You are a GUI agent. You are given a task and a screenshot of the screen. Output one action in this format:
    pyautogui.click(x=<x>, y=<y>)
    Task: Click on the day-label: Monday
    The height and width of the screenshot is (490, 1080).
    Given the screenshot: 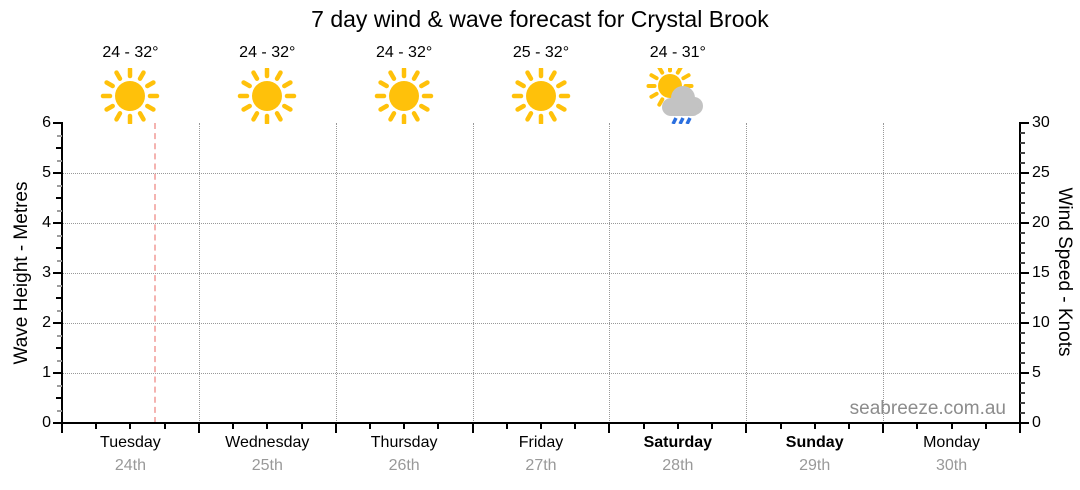 What is the action you would take?
    pyautogui.click(x=952, y=442)
    